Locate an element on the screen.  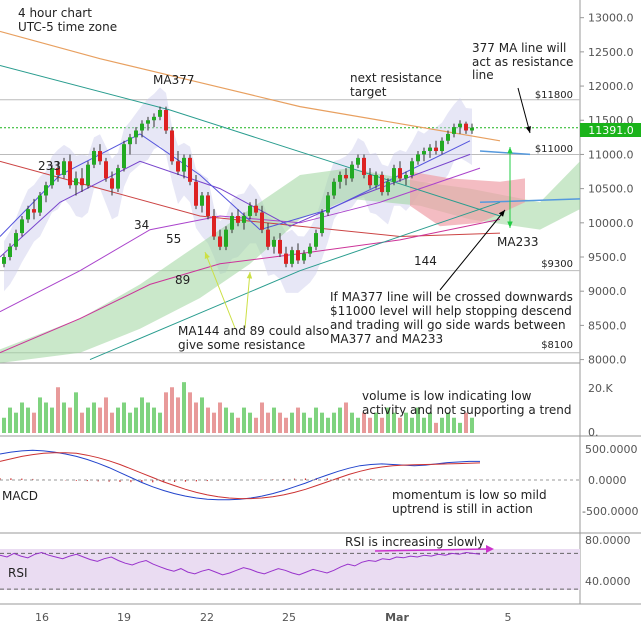
macd-label: MACD is located at coordinates (20, 496).